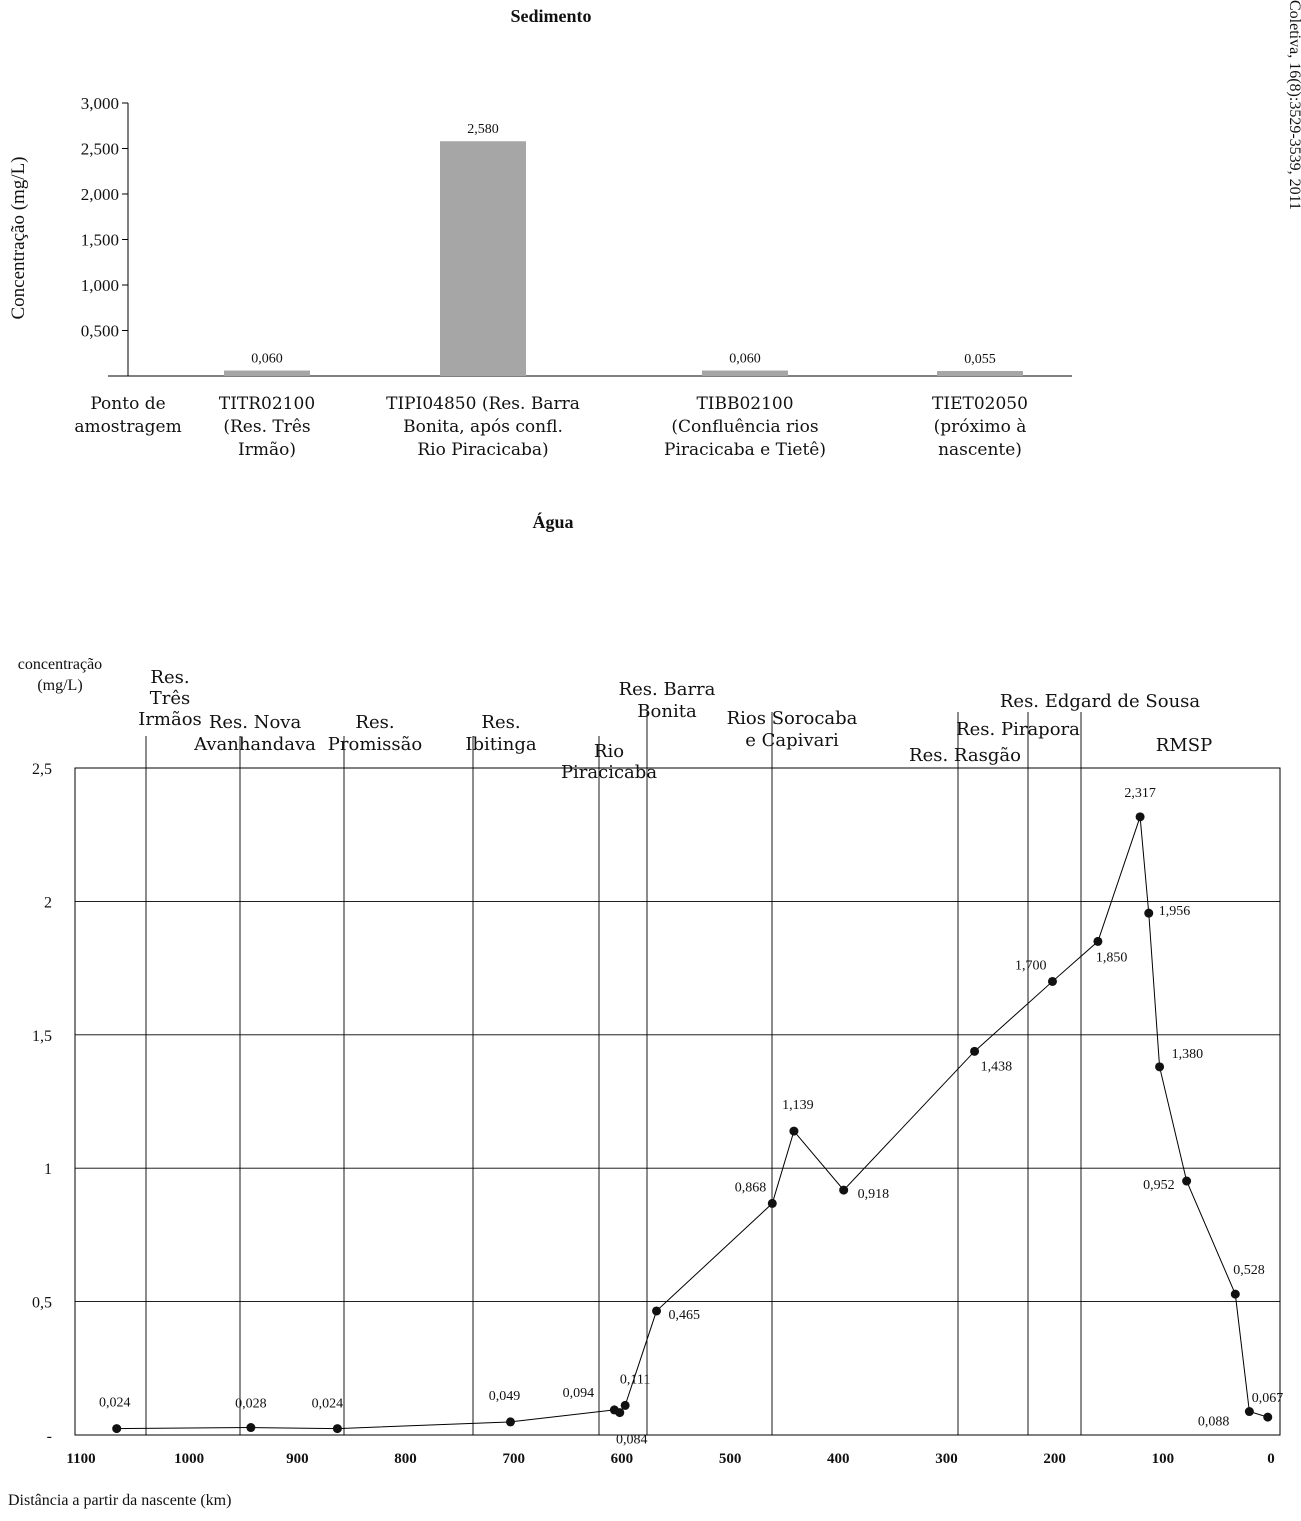 The image size is (1301, 1521). What do you see at coordinates (1268, 1398) in the screenshot?
I see `point-value-label: 0,067` at bounding box center [1268, 1398].